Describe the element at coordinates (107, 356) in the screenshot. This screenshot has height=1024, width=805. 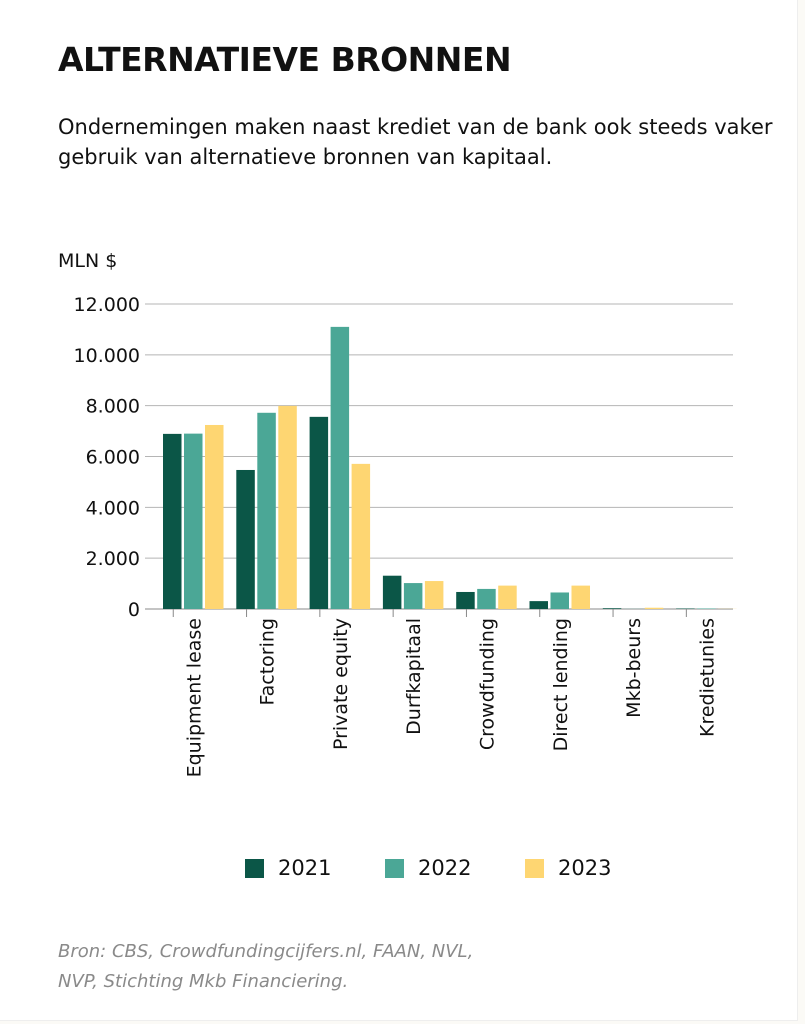
I see `y-tick-label: 10.000` at that location.